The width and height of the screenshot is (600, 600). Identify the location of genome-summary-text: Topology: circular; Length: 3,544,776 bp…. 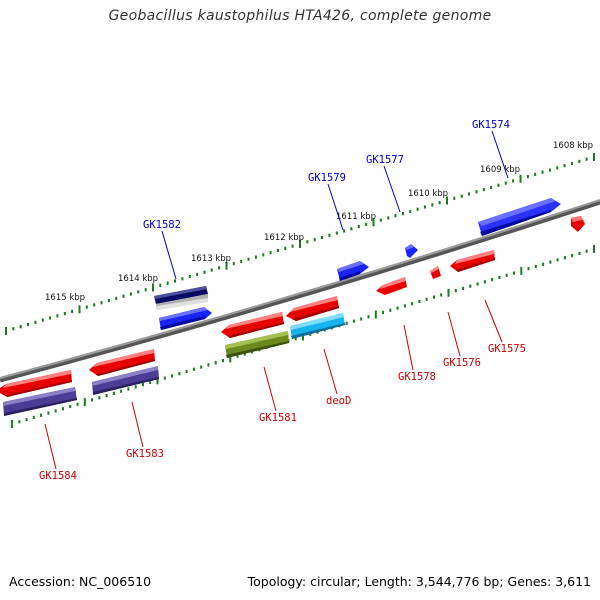
(419, 581).